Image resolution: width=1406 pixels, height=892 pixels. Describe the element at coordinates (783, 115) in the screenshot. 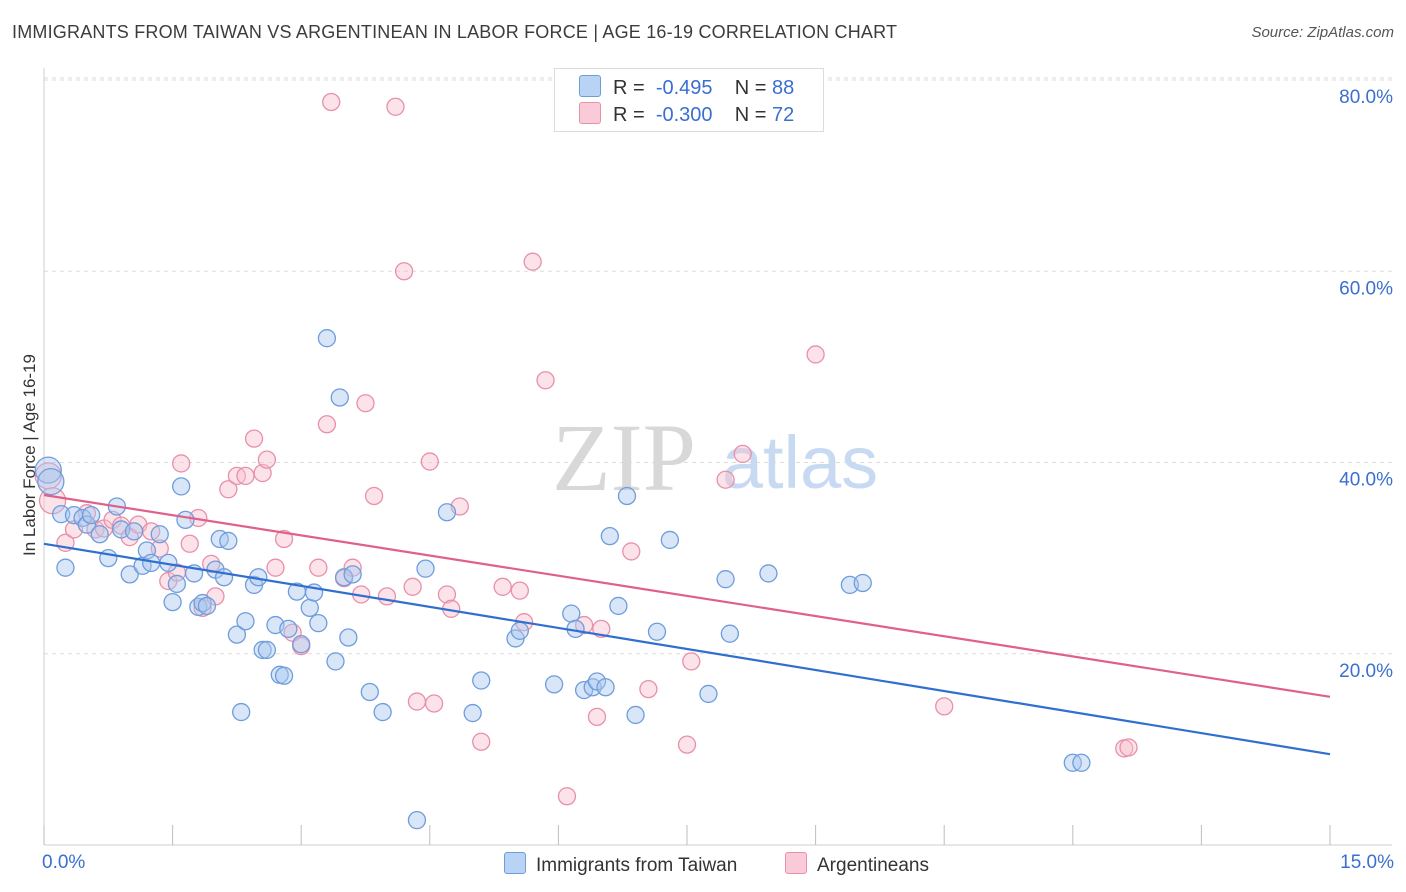

I see `legend-n-value: 72` at that location.